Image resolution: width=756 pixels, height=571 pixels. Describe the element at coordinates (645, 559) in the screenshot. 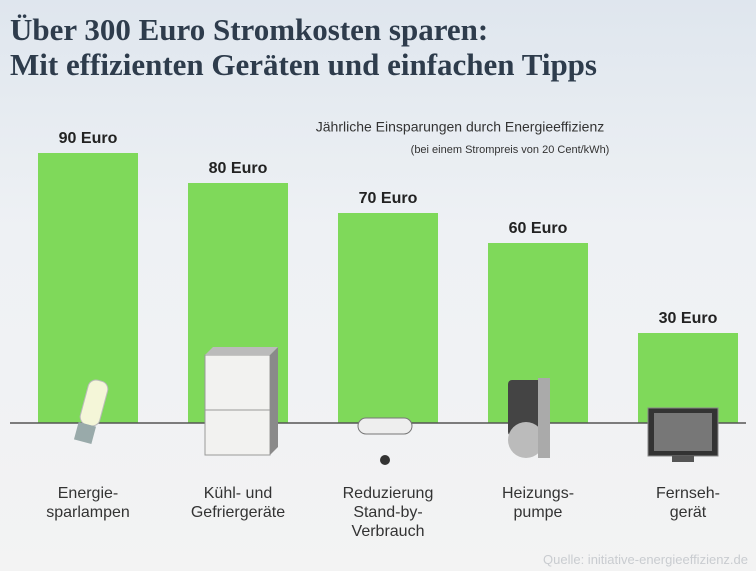

I see `source: Quelle: initiative-energieeffizienz.de` at that location.